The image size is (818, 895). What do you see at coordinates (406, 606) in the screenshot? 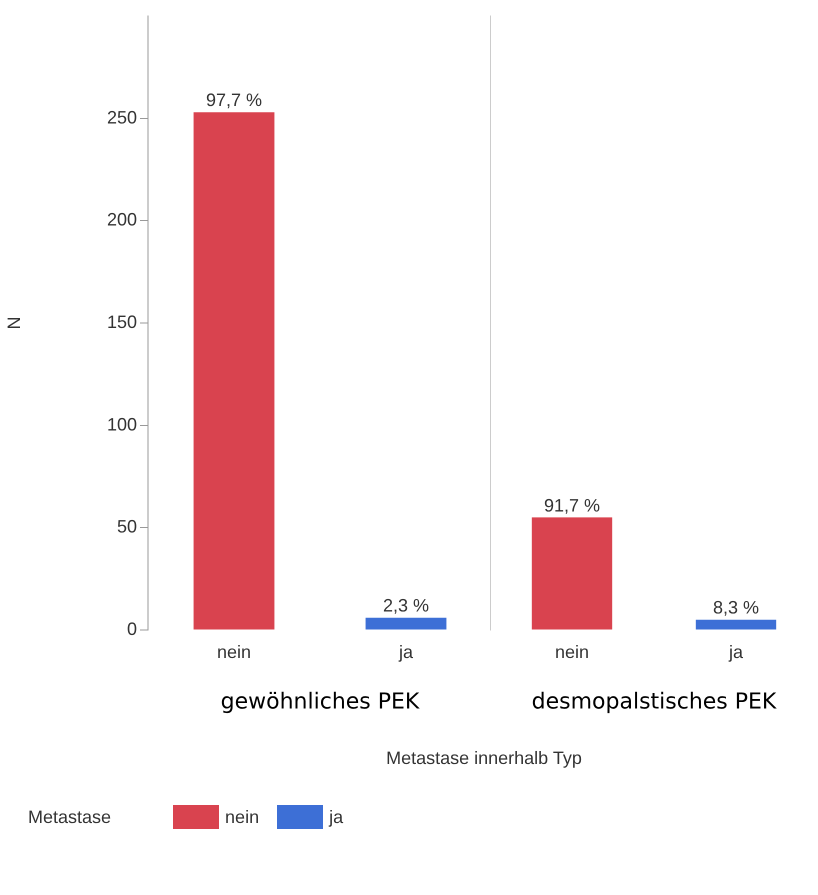
I see `annotation: 2,3 %` at bounding box center [406, 606].